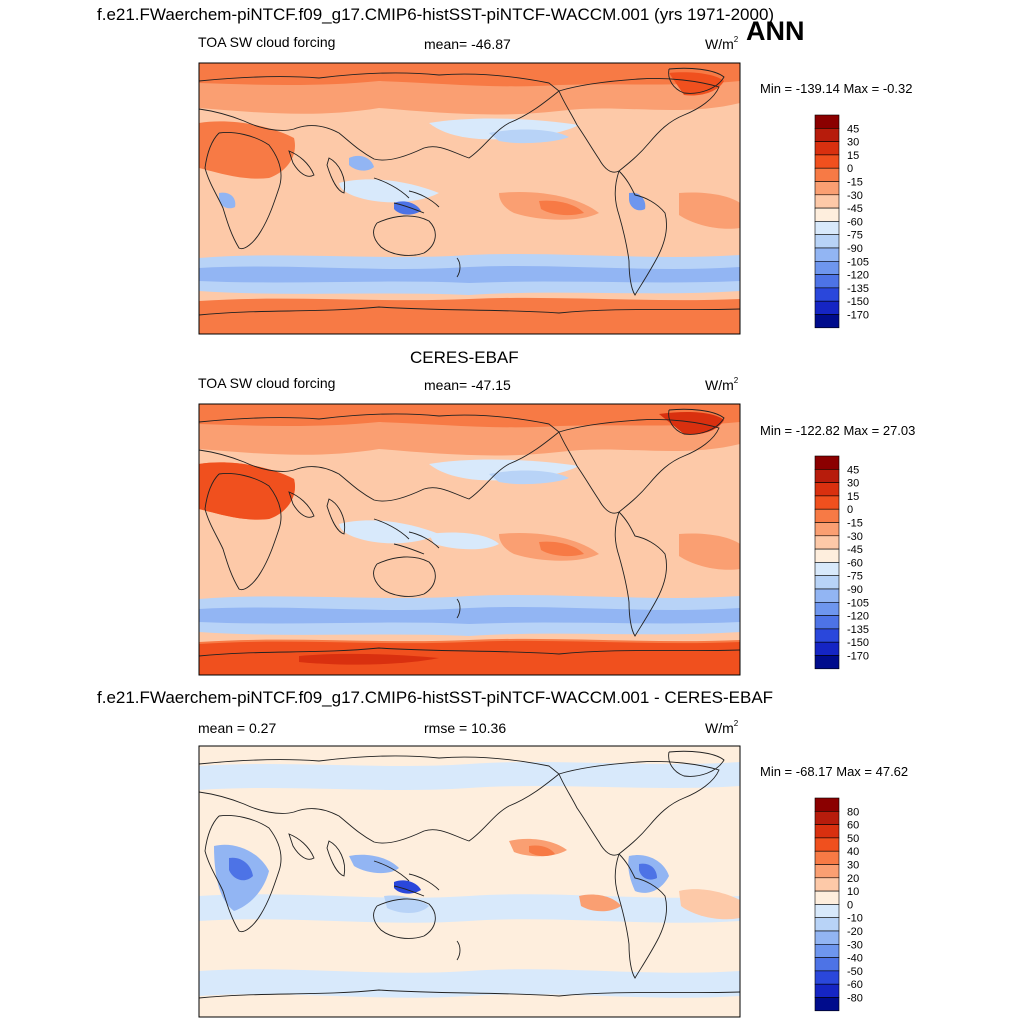 This screenshot has height=1024, width=1024. Describe the element at coordinates (855, 919) in the screenshot. I see `colorbar-tick-label: -10` at that location.